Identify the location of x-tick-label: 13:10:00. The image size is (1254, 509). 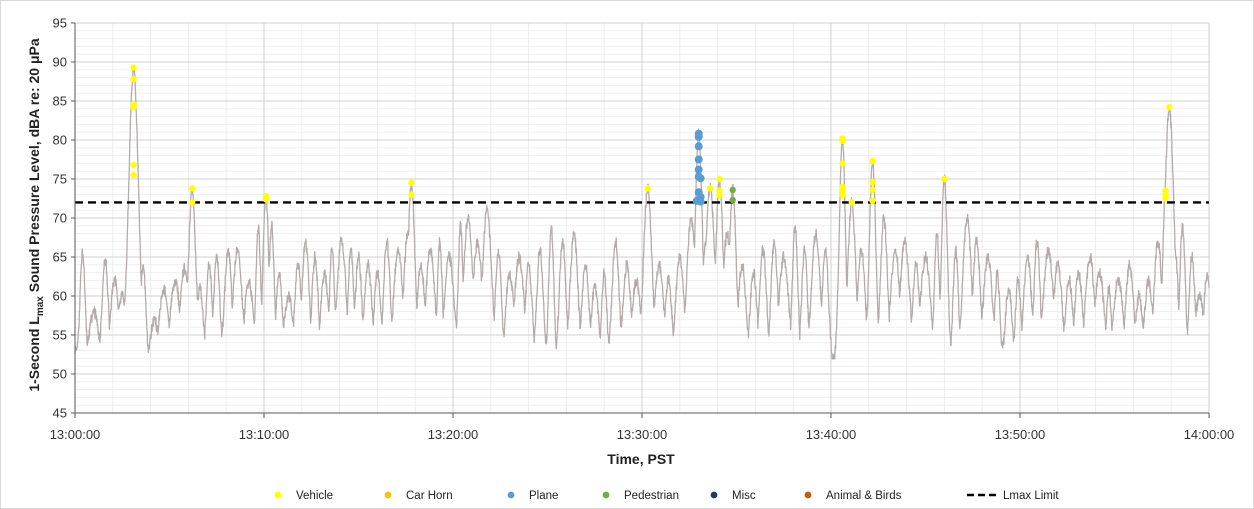
(264, 434).